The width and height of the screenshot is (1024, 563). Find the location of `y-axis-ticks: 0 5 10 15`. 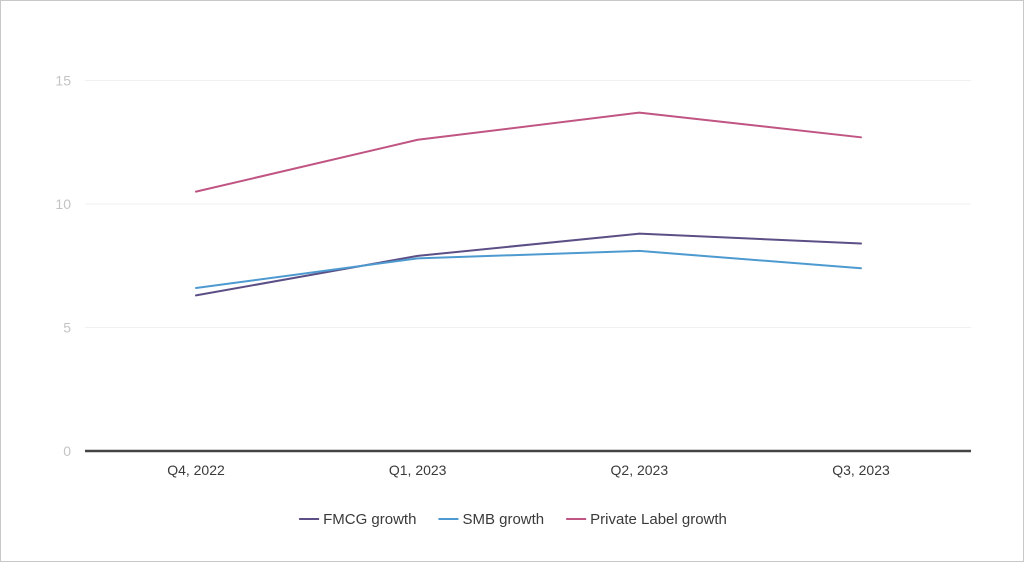

y-axis-ticks: 0 5 10 15 is located at coordinates (63, 266).